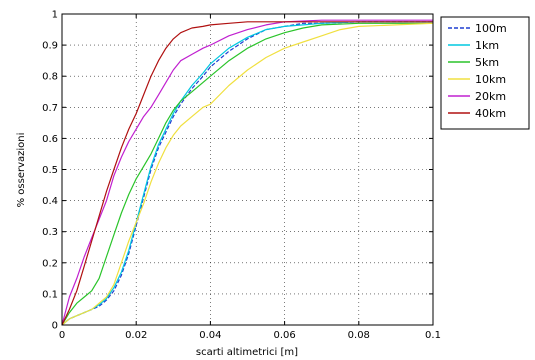  Describe the element at coordinates (50, 294) in the screenshot. I see `y-tick-label: 0.1` at that location.